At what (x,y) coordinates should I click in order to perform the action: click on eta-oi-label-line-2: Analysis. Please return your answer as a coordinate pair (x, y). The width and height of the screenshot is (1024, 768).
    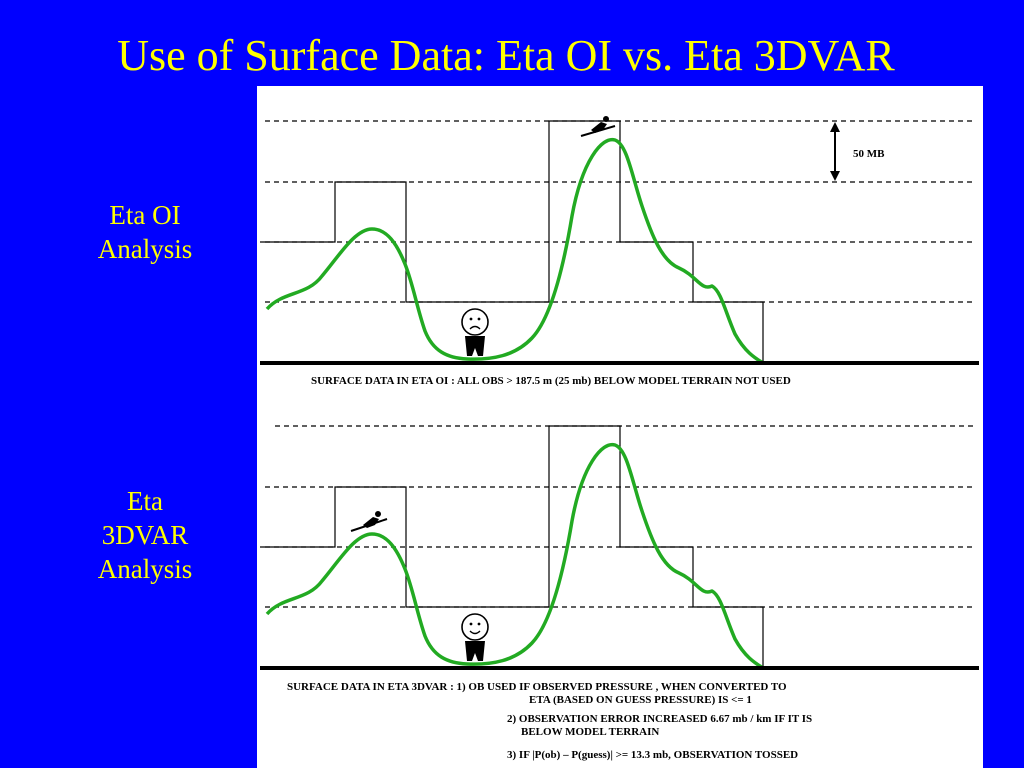
    Looking at the image, I should click on (145, 249).